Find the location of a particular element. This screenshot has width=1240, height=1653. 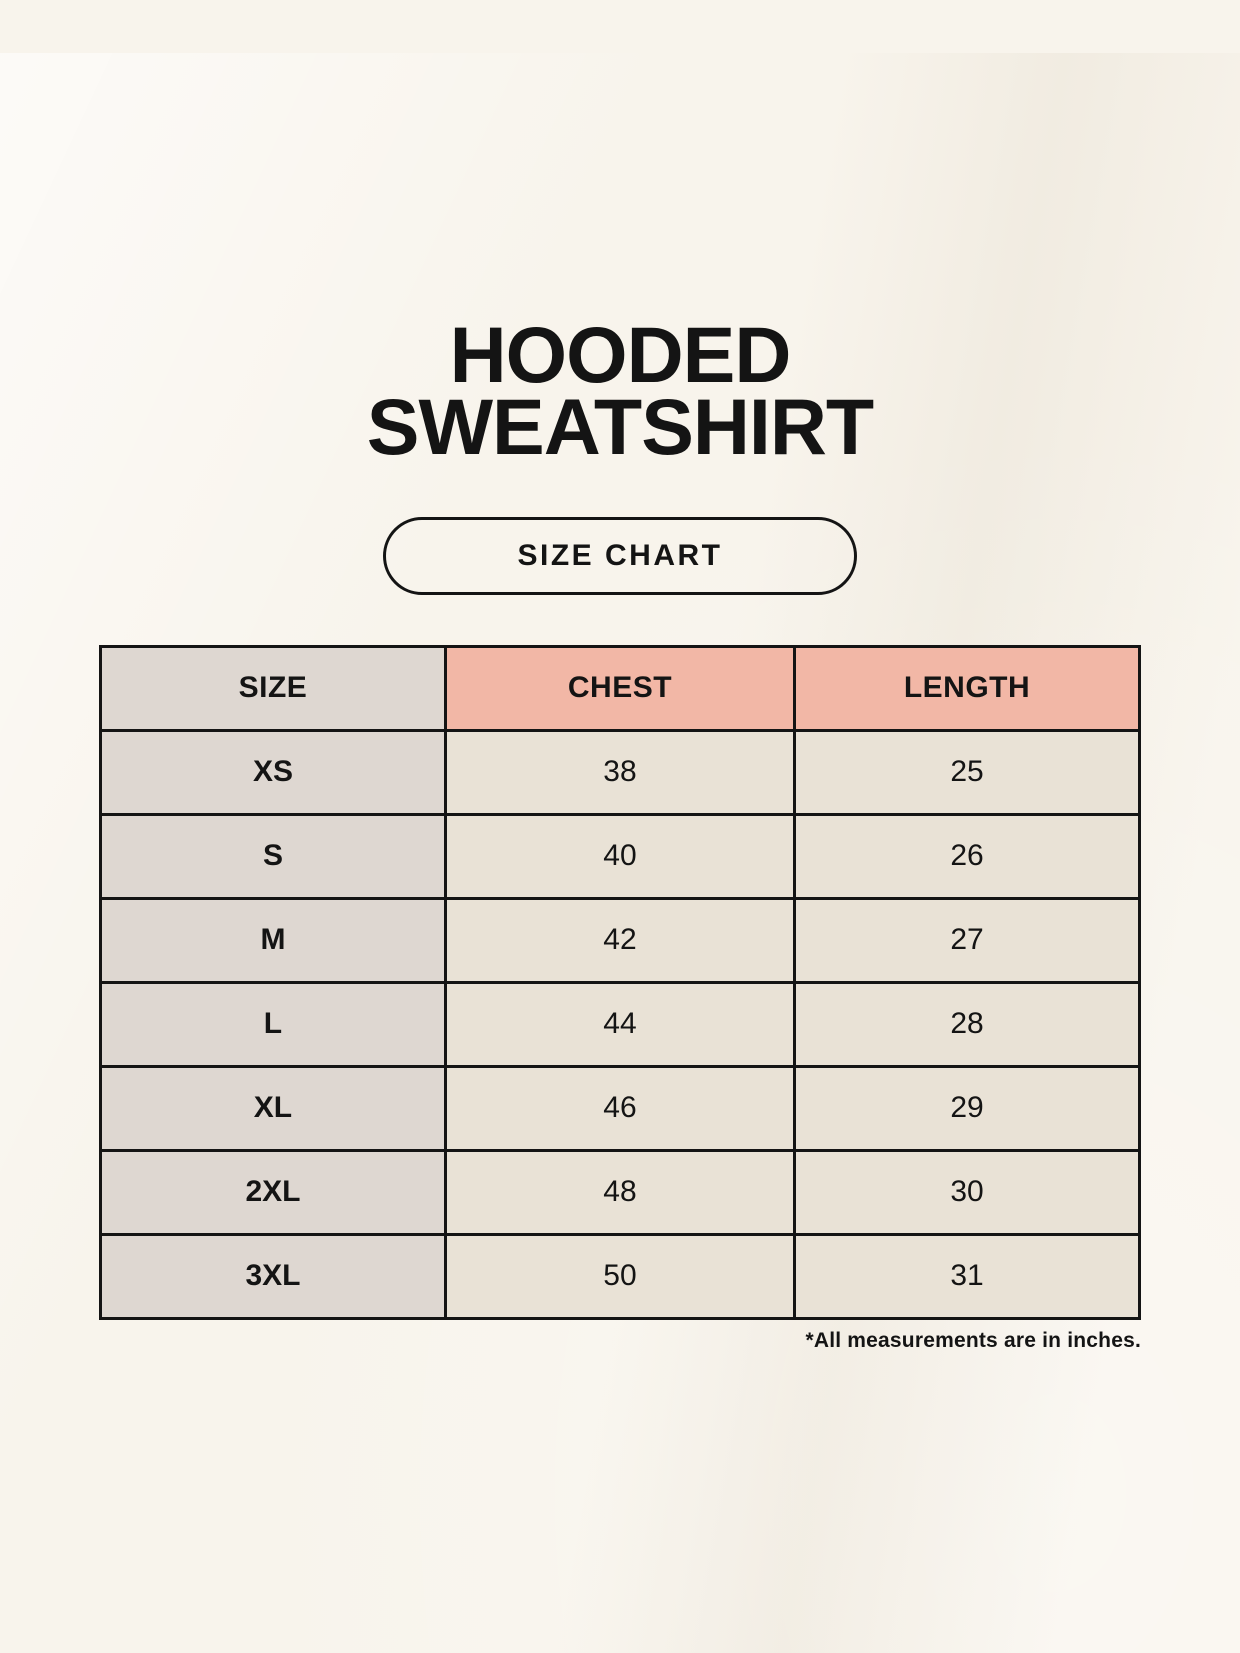

table-row: M 42 27 is located at coordinates (620, 940).